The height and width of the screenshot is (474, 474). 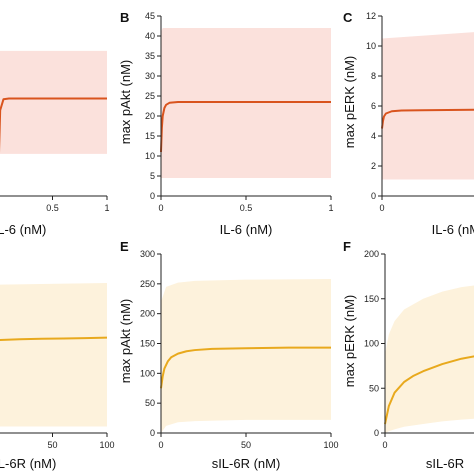 I want to click on panel-letter: F, so click(x=347, y=246).